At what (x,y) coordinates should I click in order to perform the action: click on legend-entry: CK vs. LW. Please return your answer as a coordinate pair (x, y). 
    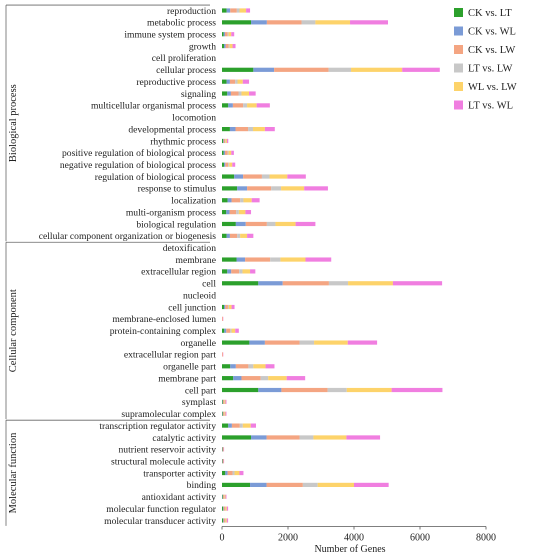
    Looking at the image, I should click on (491, 50).